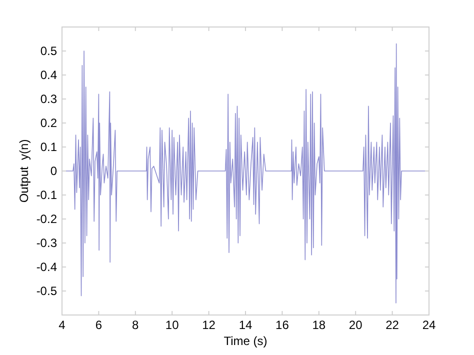  Describe the element at coordinates (319, 325) in the screenshot. I see `x-tick-label: 18` at that location.